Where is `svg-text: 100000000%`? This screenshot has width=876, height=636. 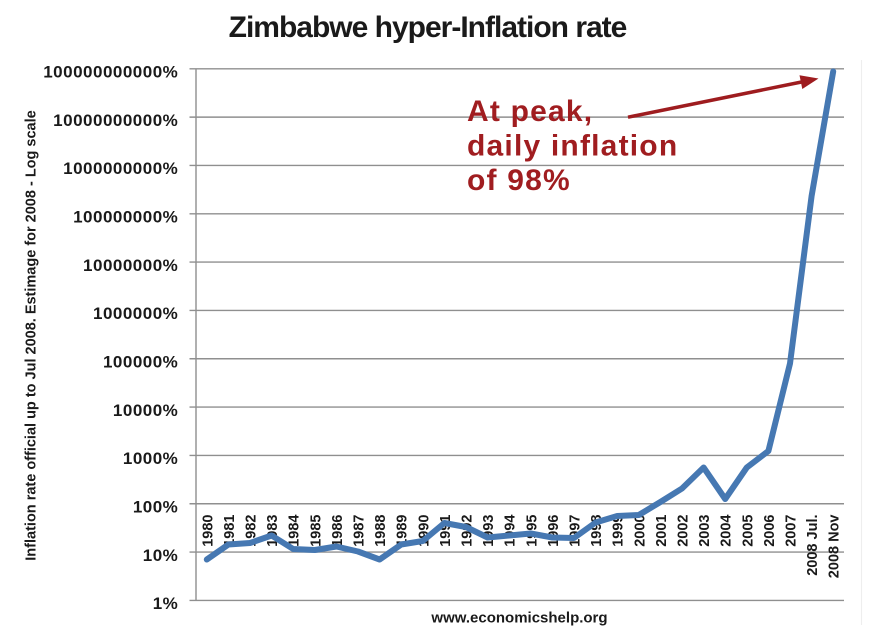 svg-text: 100000000% is located at coordinates (125, 216).